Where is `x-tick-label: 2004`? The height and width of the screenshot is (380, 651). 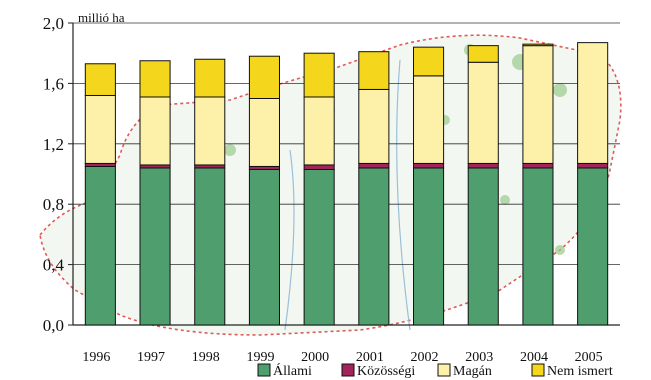 x-tick-label: 2004 is located at coordinates (534, 357).